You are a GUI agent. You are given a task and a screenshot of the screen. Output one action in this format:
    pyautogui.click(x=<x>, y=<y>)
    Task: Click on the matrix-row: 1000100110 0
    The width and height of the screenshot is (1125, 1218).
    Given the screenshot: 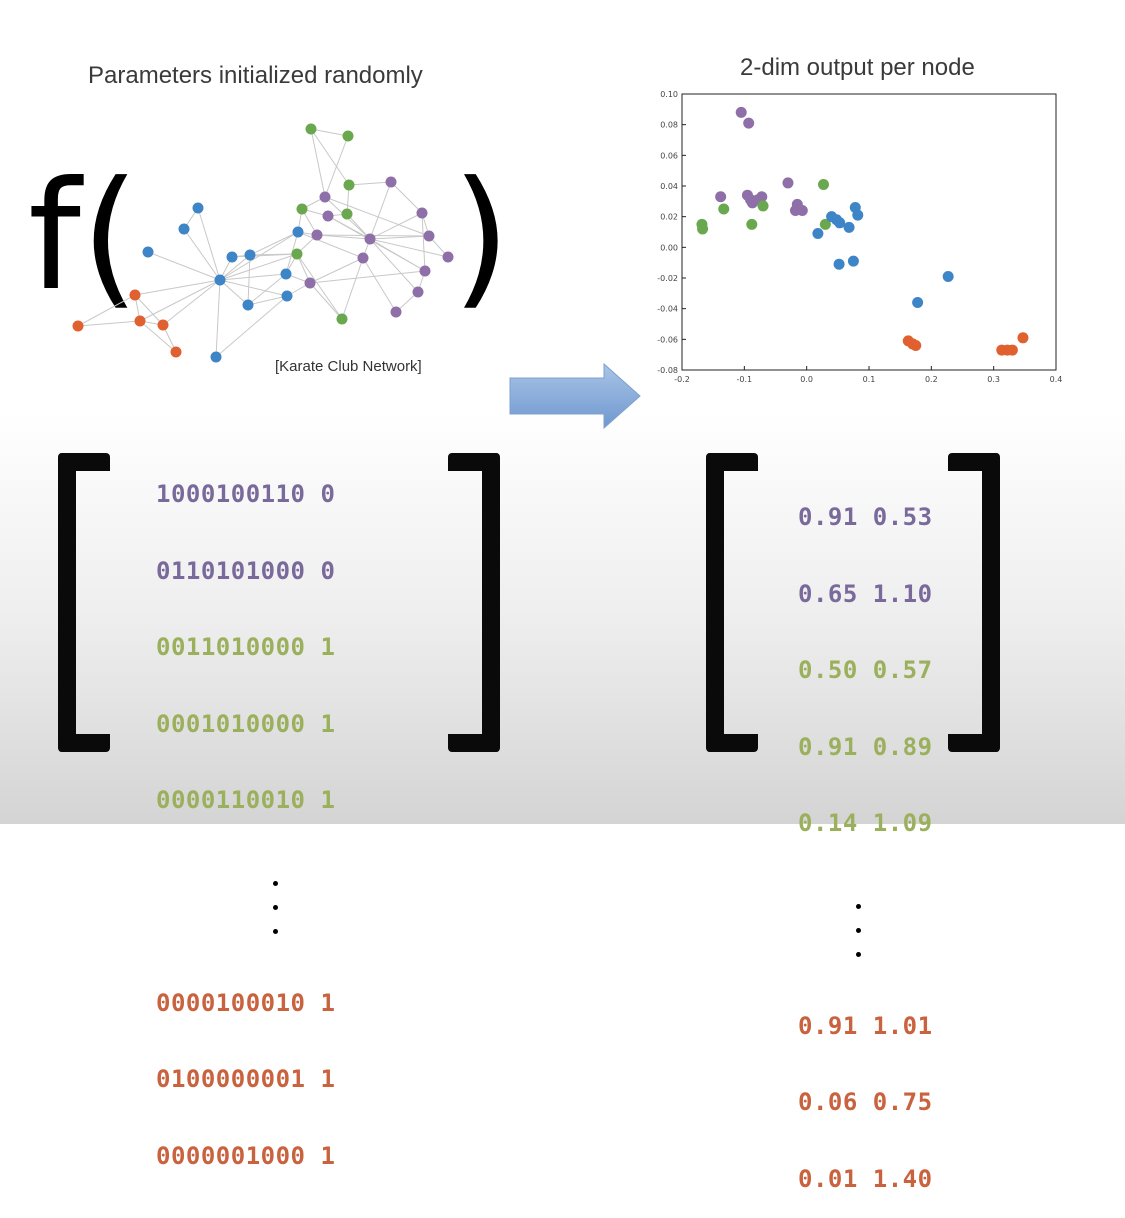 What is the action you would take?
    pyautogui.click(x=246, y=494)
    